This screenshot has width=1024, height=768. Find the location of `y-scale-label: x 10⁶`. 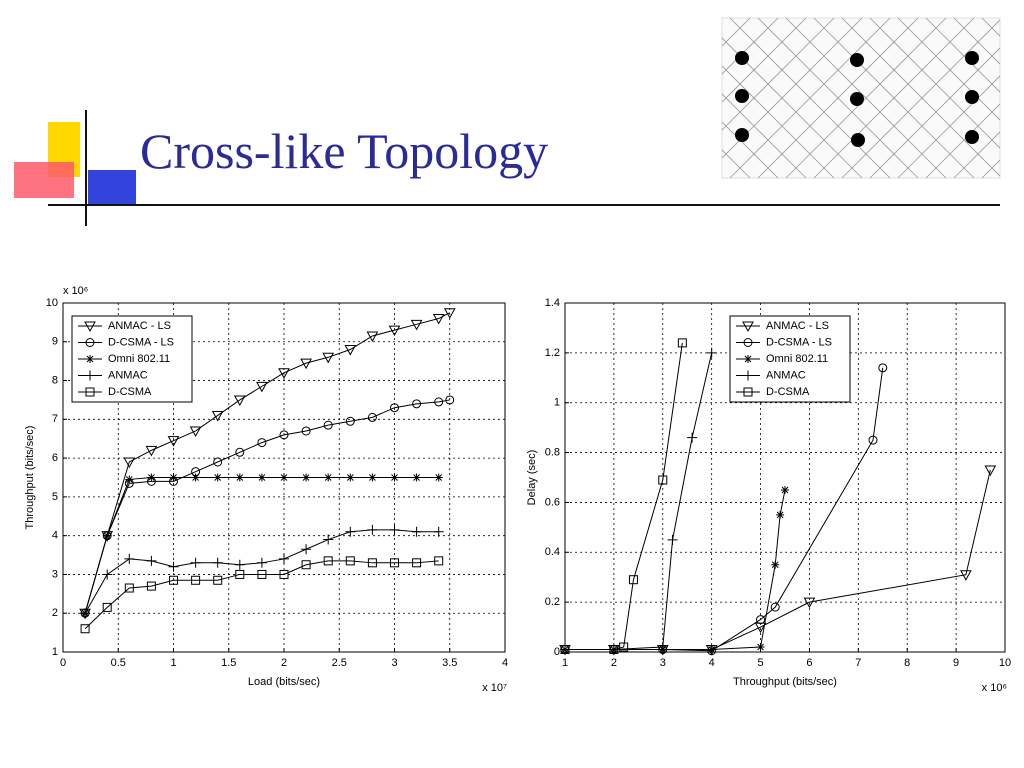

y-scale-label: x 10⁶ is located at coordinates (75, 291).